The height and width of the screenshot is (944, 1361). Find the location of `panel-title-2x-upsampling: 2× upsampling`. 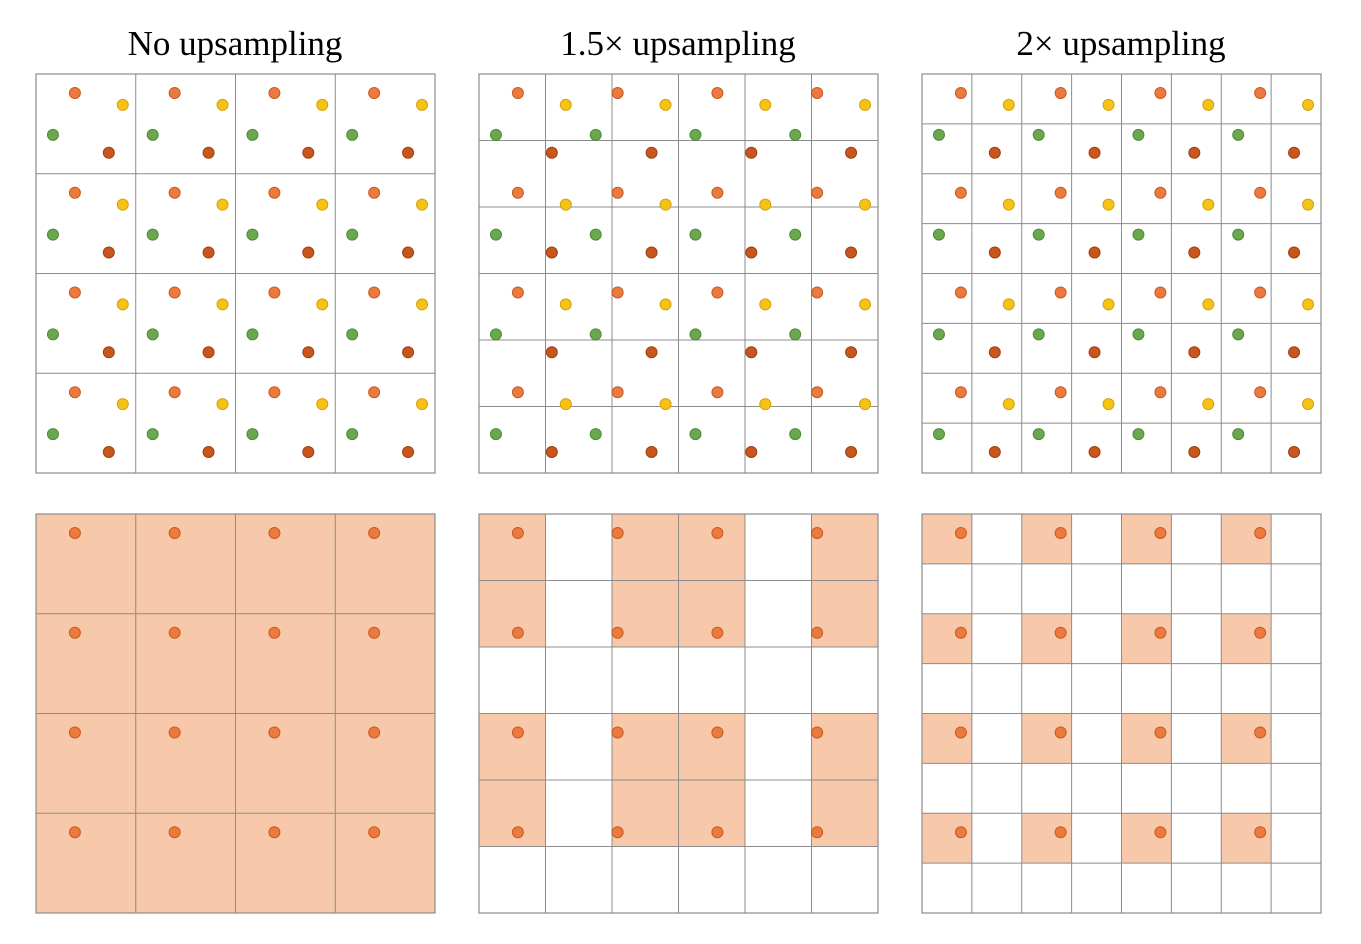

panel-title-2x-upsampling: 2× upsampling is located at coordinates (1120, 43).